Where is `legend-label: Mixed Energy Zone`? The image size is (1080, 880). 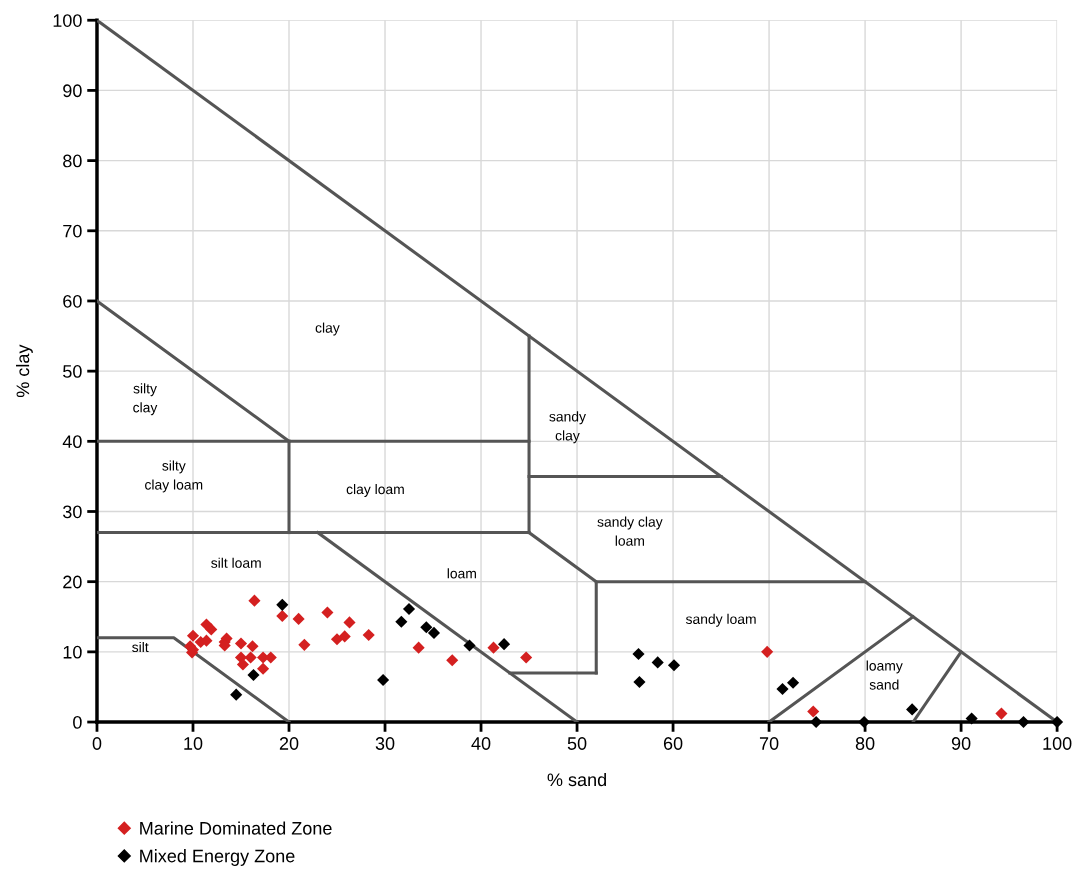
legend-label: Mixed Energy Zone is located at coordinates (217, 857).